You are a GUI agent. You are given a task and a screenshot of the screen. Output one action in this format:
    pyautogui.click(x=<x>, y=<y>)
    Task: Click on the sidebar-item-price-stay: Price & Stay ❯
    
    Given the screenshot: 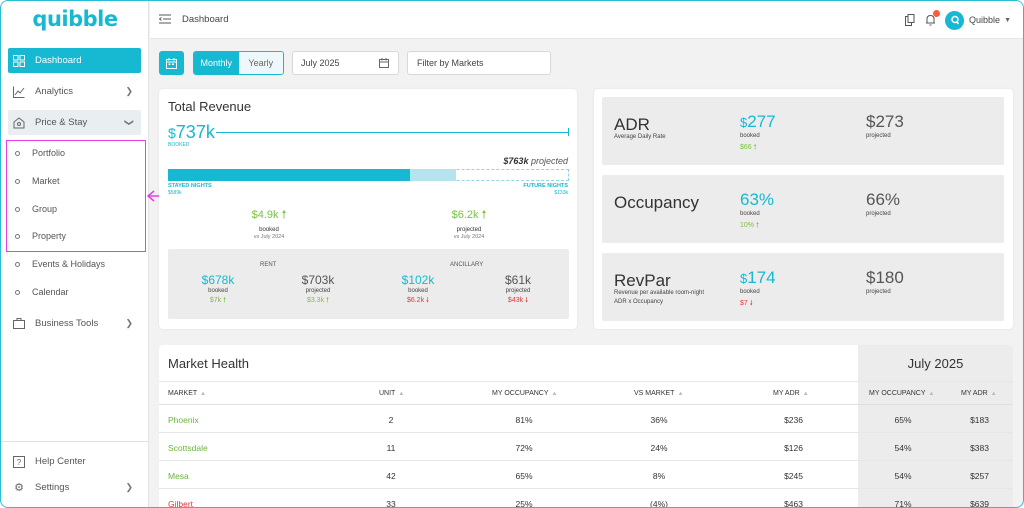 What is the action you would take?
    pyautogui.click(x=74, y=122)
    